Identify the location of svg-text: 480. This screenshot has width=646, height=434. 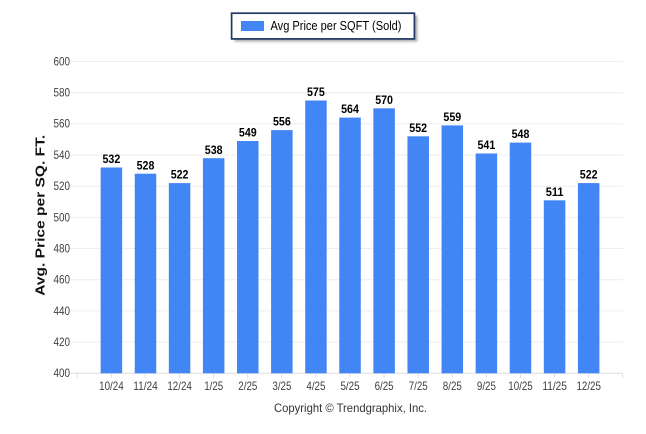
(62, 248).